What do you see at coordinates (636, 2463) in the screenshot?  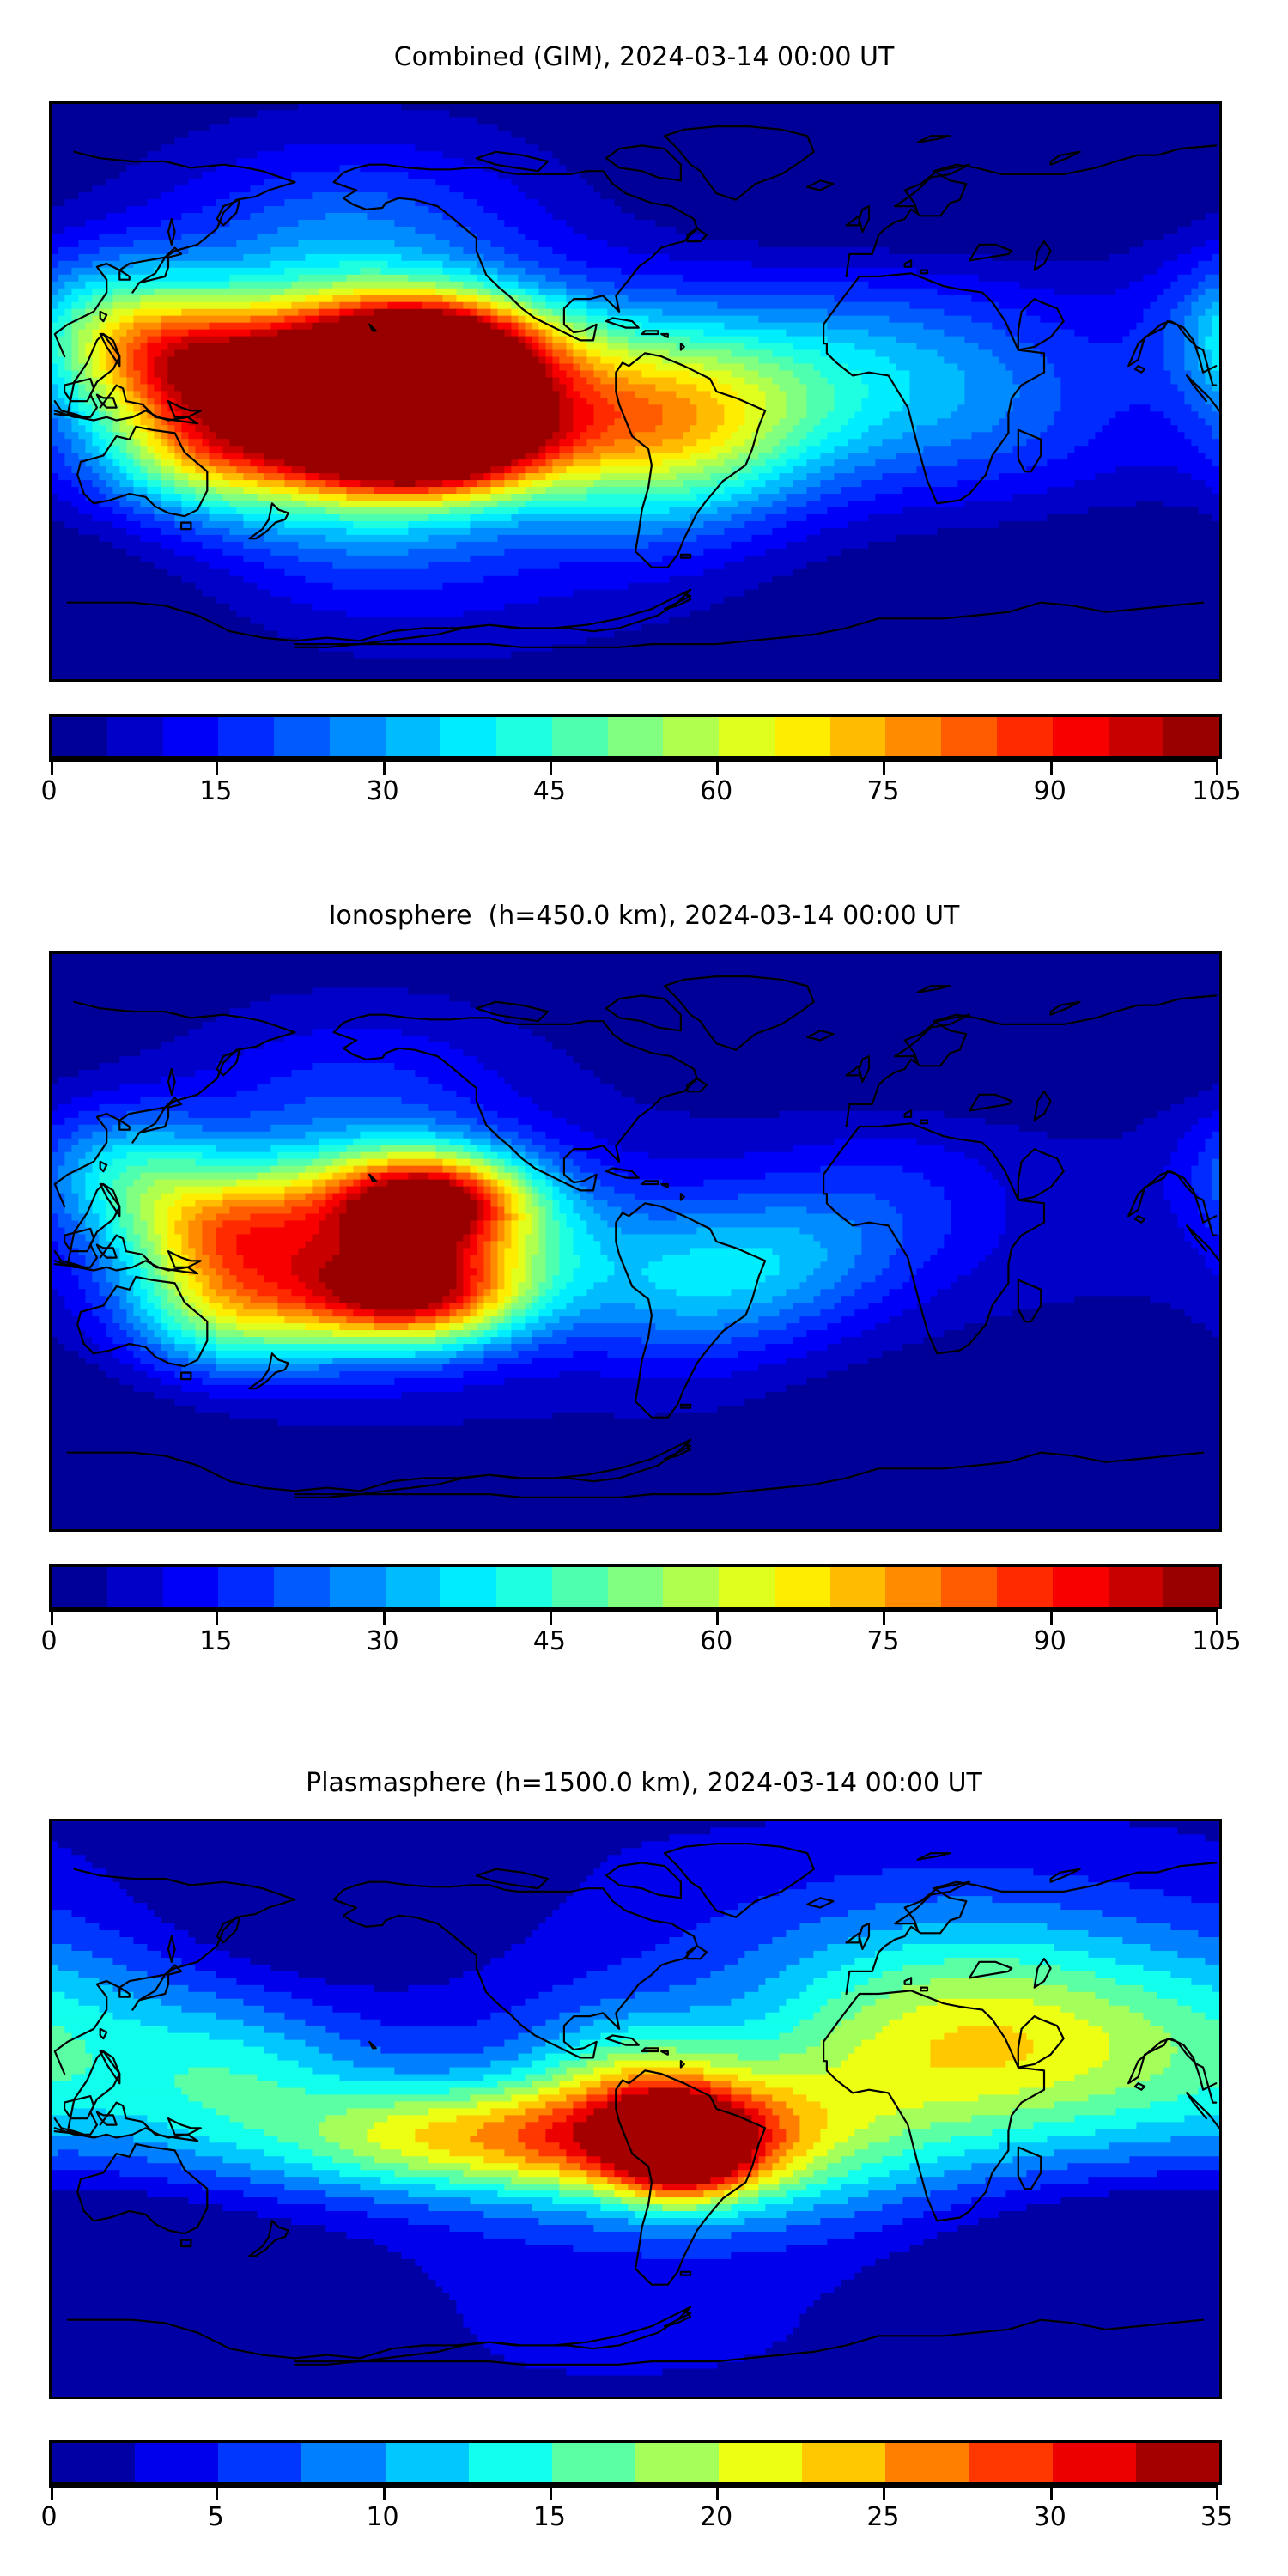 I see `colorbar-plasmasphere` at bounding box center [636, 2463].